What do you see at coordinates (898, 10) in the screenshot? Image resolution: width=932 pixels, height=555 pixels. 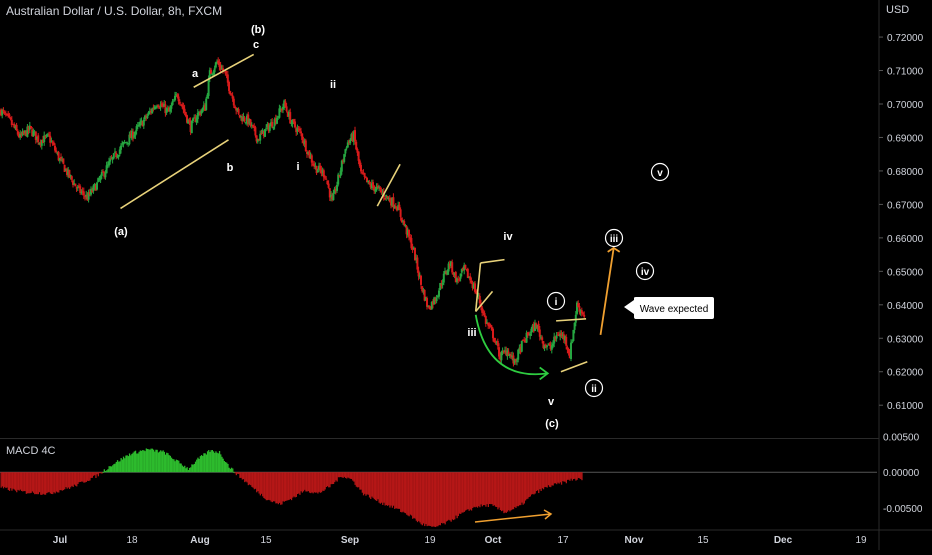 I see `price-axis-currency: USD` at bounding box center [898, 10].